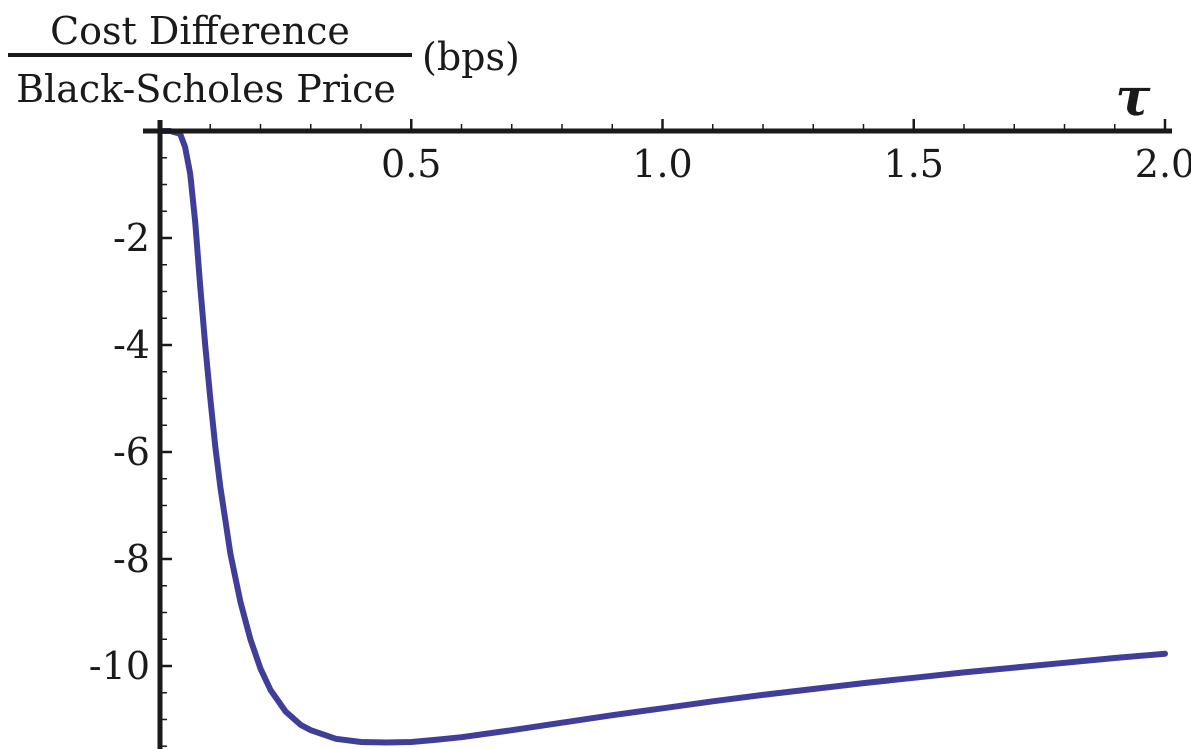  Describe the element at coordinates (206, 89) in the screenshot. I see `y-axis-label-denominator: Black-Scholes Price` at that location.